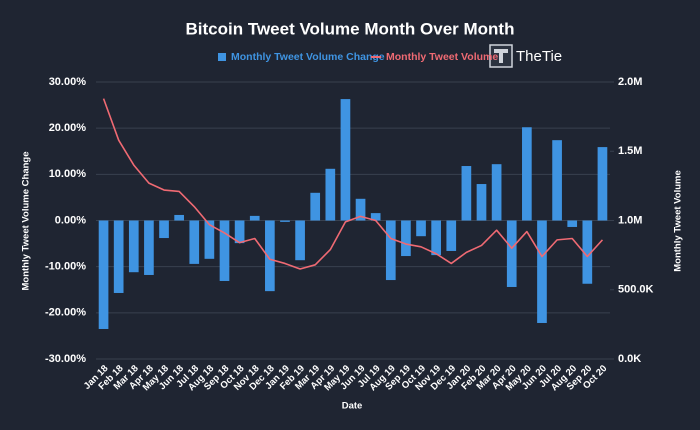 The width and height of the screenshot is (700, 430). I want to click on y2-tick-label: 1.0M, so click(630, 220).